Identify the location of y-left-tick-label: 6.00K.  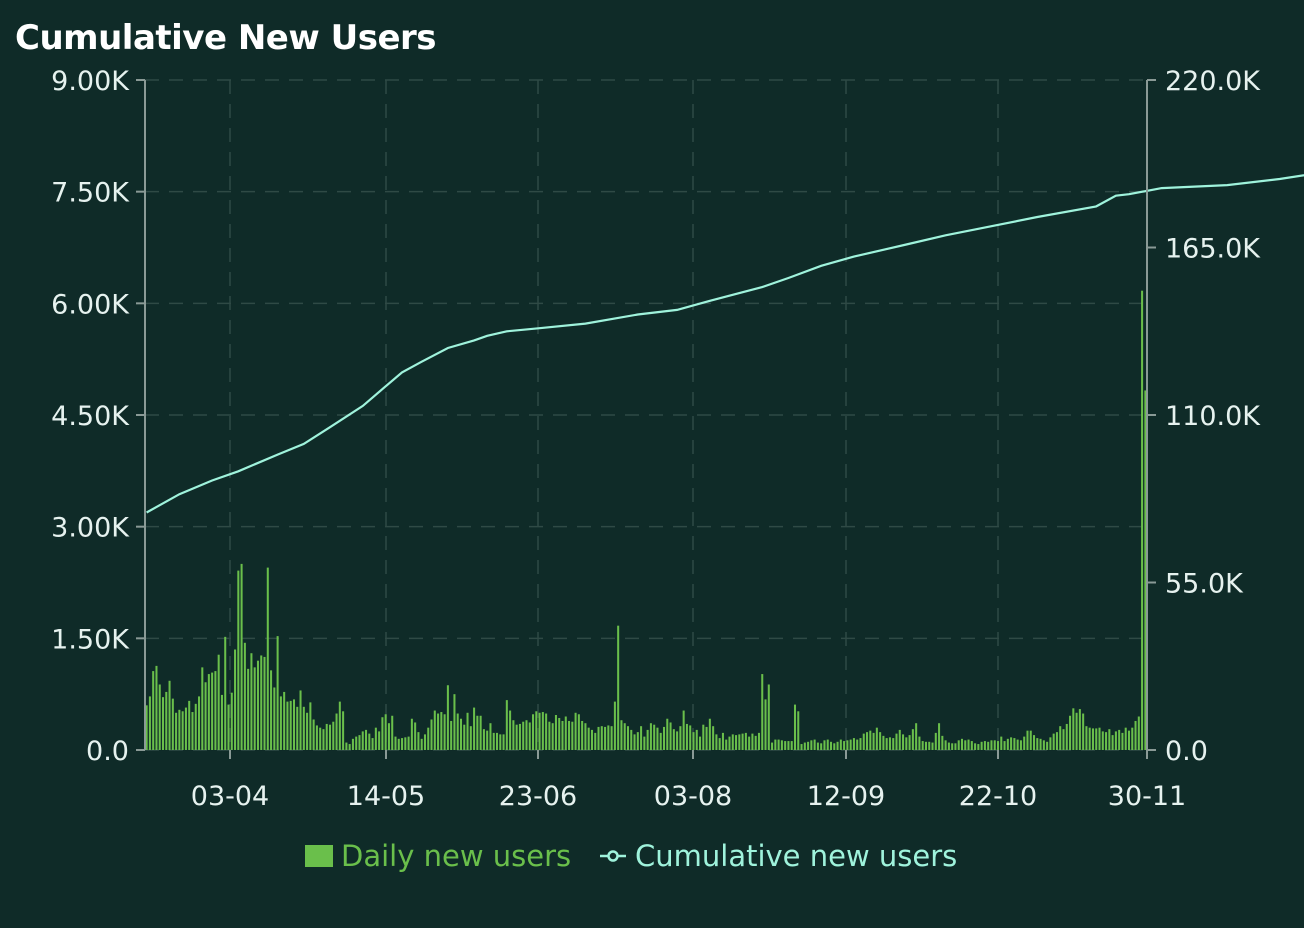
(90, 304).